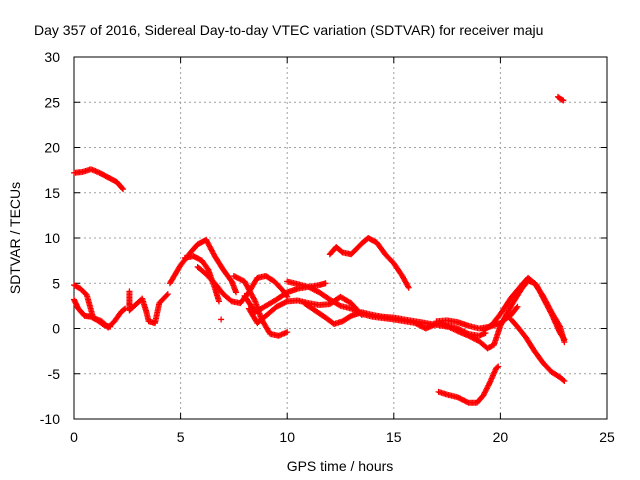  I want to click on y-tick-label: -10, so click(50, 419).